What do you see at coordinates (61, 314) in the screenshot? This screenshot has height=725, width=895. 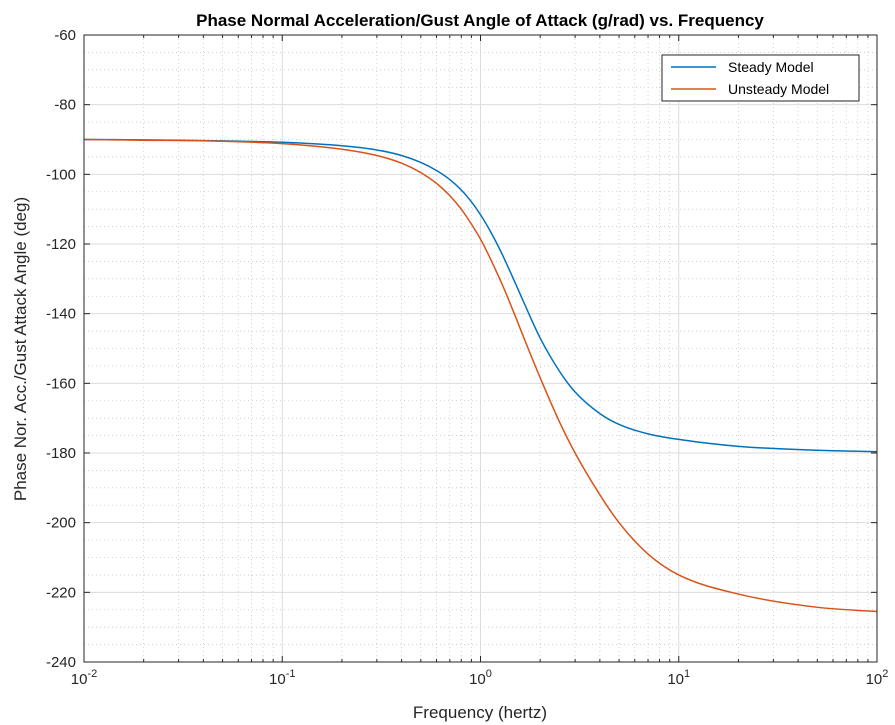 I see `y-tick-label: -140` at bounding box center [61, 314].